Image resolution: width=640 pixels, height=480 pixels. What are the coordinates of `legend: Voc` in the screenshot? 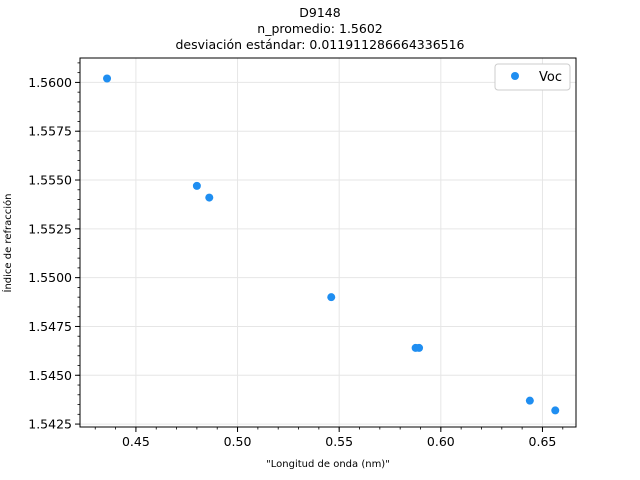 It's located at (532, 77).